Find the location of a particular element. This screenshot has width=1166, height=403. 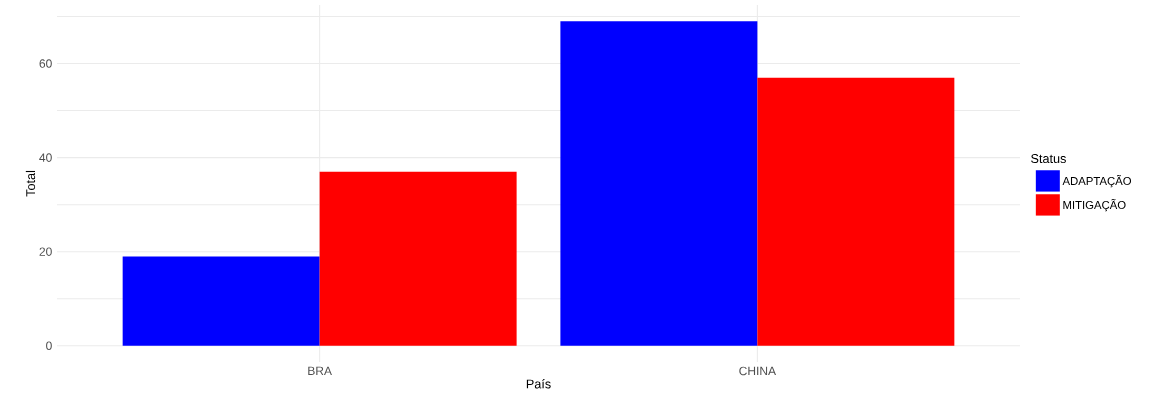

y-tick-label: 40 is located at coordinates (45, 157).